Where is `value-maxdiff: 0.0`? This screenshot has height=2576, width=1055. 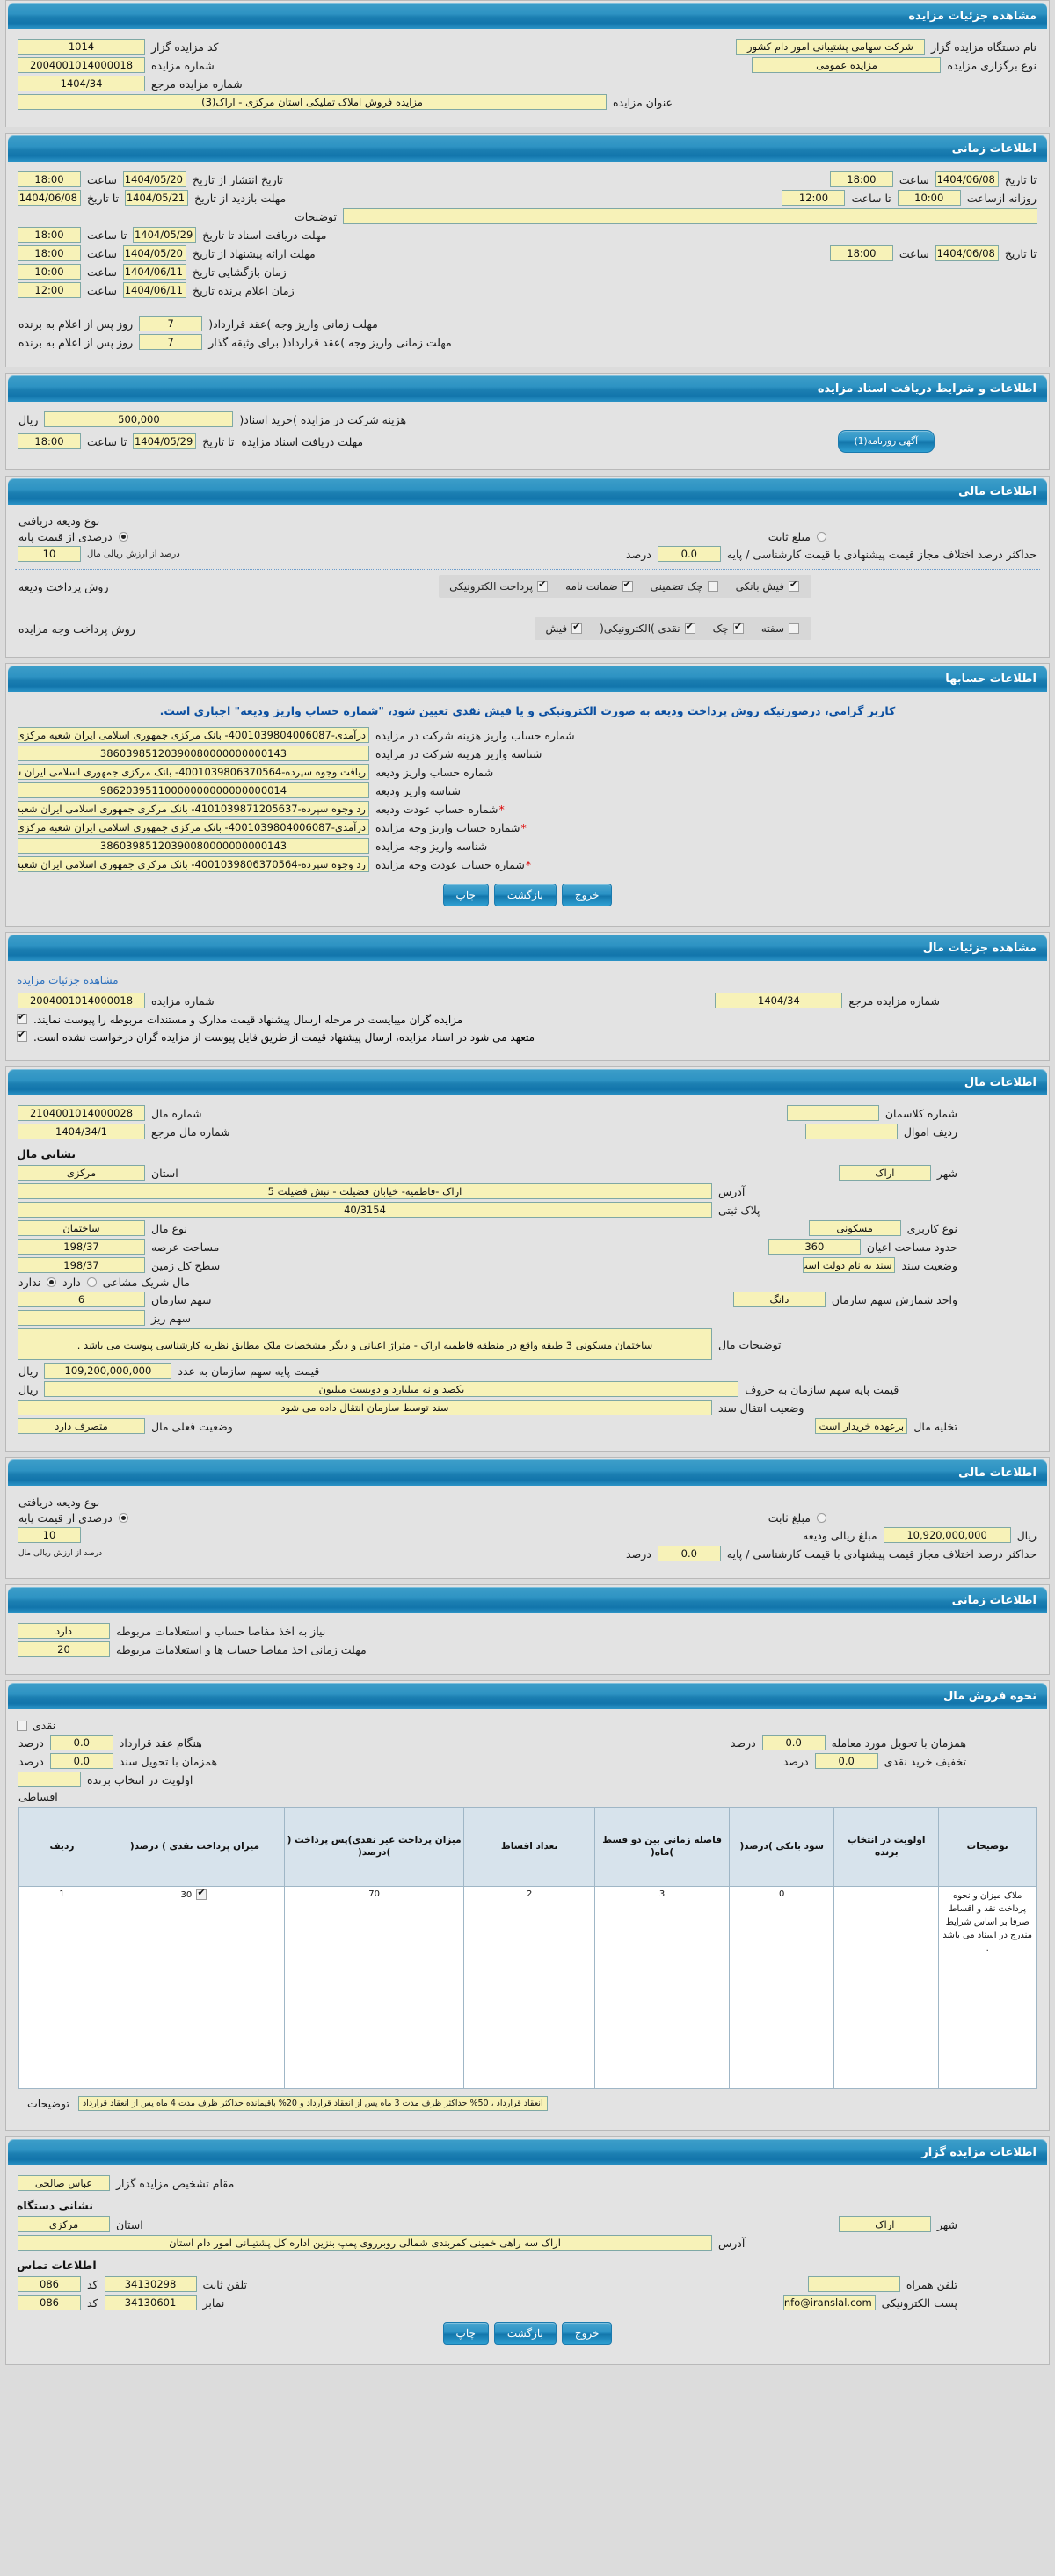
value-maxdiff: 0.0 is located at coordinates (689, 554).